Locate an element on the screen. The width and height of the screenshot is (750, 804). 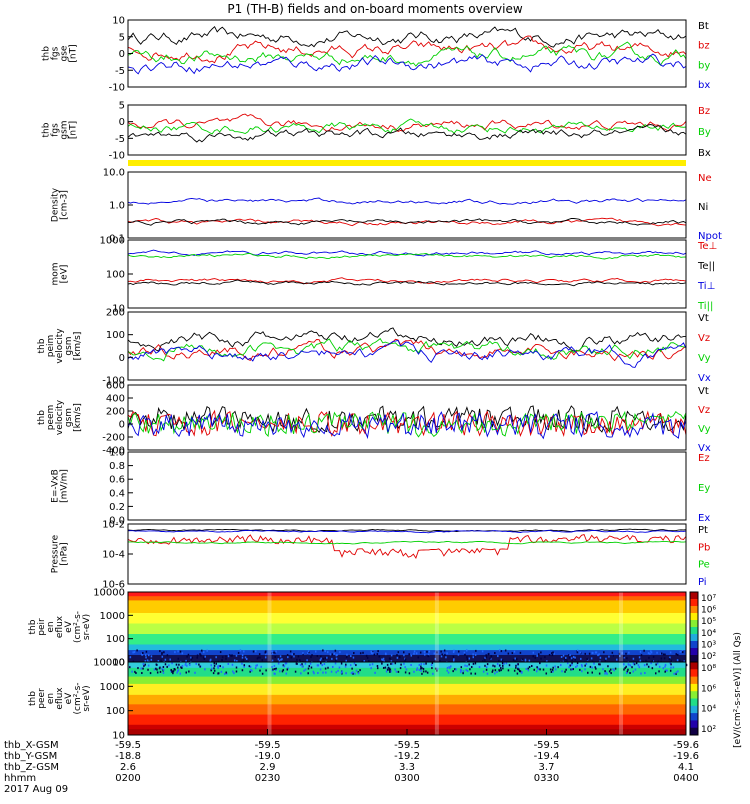
y-tick-label: 1.0 is located at coordinates (117, 453).